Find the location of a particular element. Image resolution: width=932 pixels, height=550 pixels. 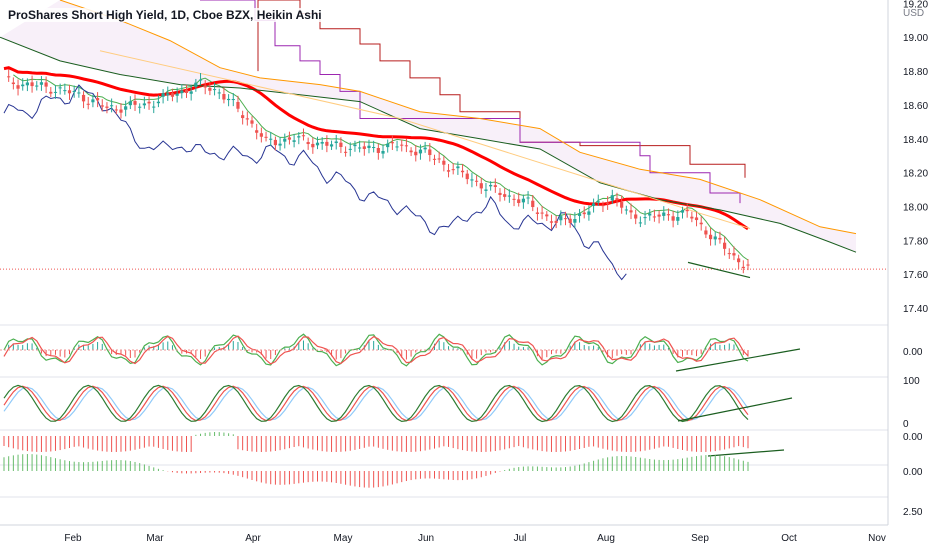

time-tick-label: Sep is located at coordinates (700, 538).